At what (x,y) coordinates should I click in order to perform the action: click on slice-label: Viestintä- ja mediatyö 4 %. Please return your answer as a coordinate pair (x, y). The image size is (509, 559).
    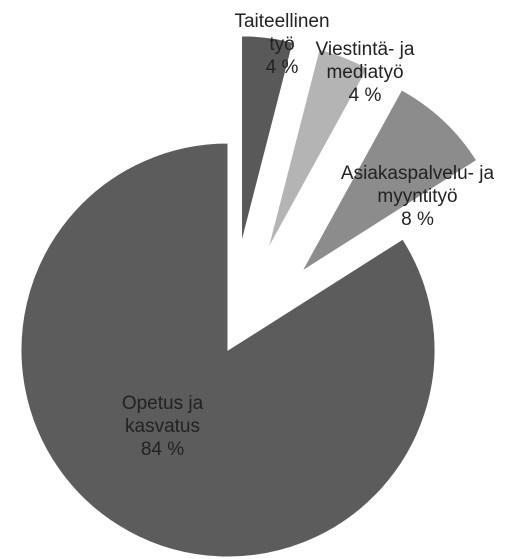
    Looking at the image, I should click on (365, 72).